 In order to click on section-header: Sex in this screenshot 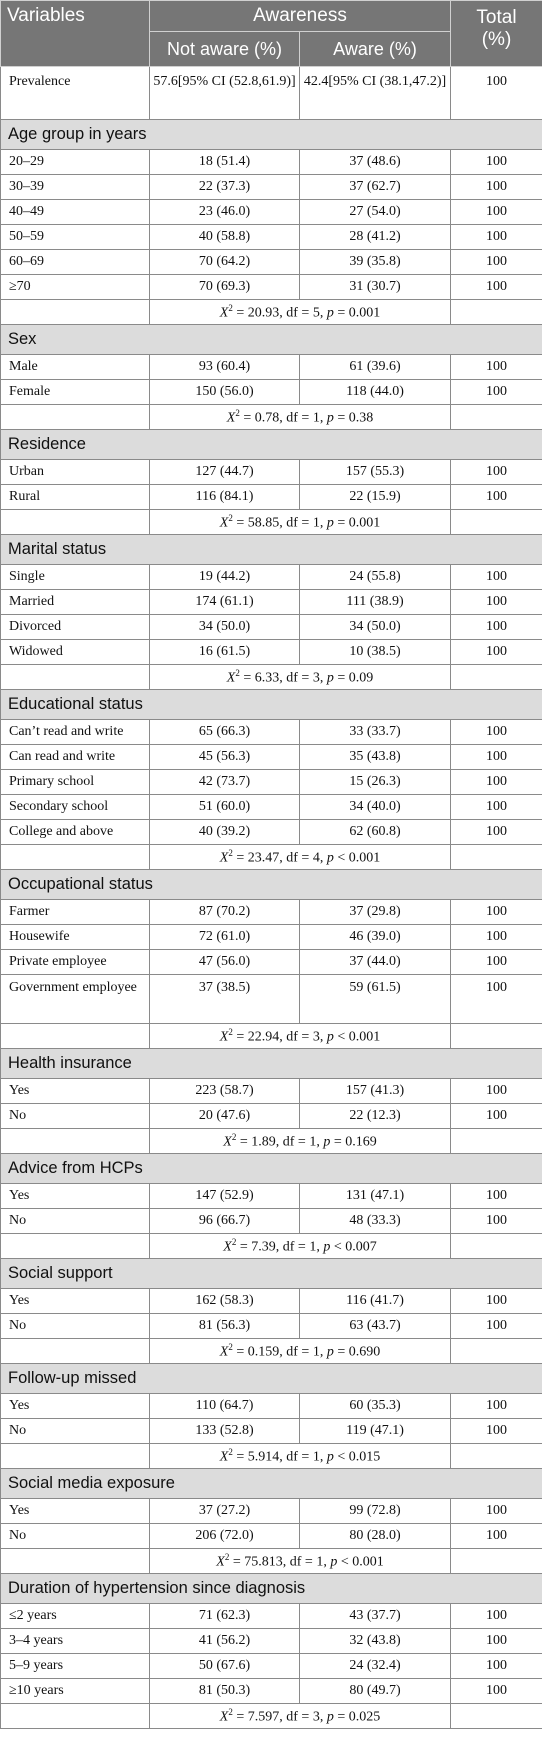, I will do `click(271, 339)`.